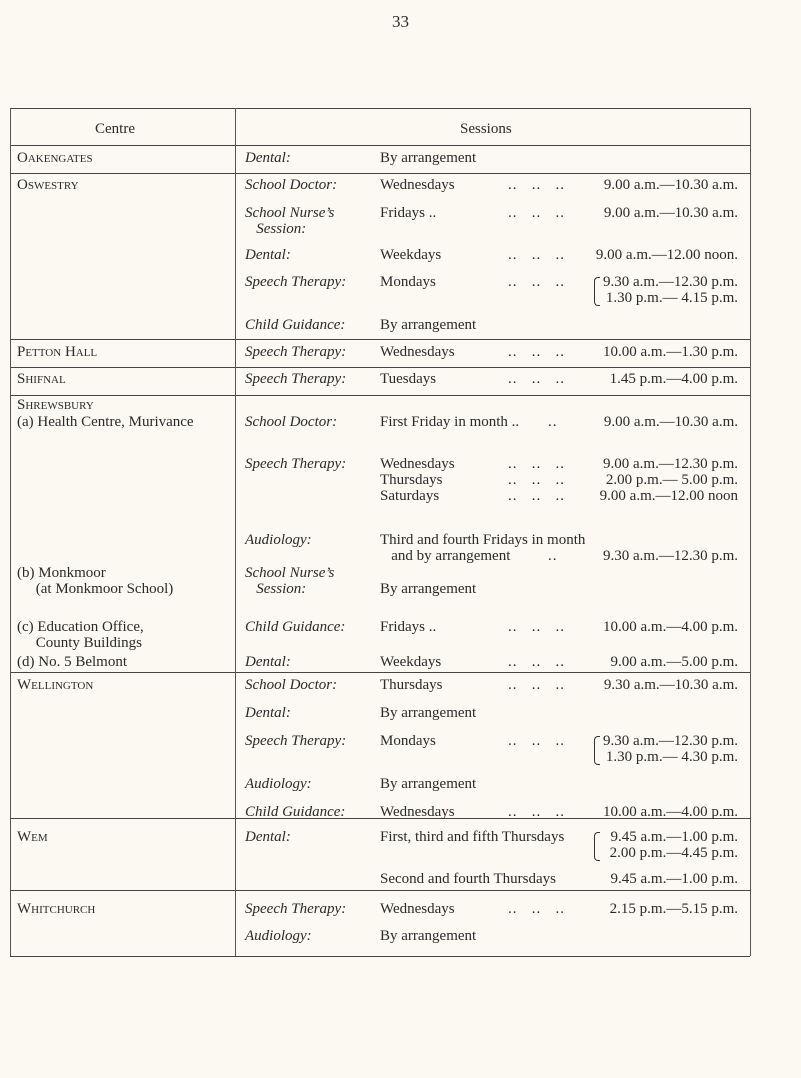 This screenshot has width=801, height=1078. What do you see at coordinates (57, 352) in the screenshot?
I see `centre-name: Petton Hall` at bounding box center [57, 352].